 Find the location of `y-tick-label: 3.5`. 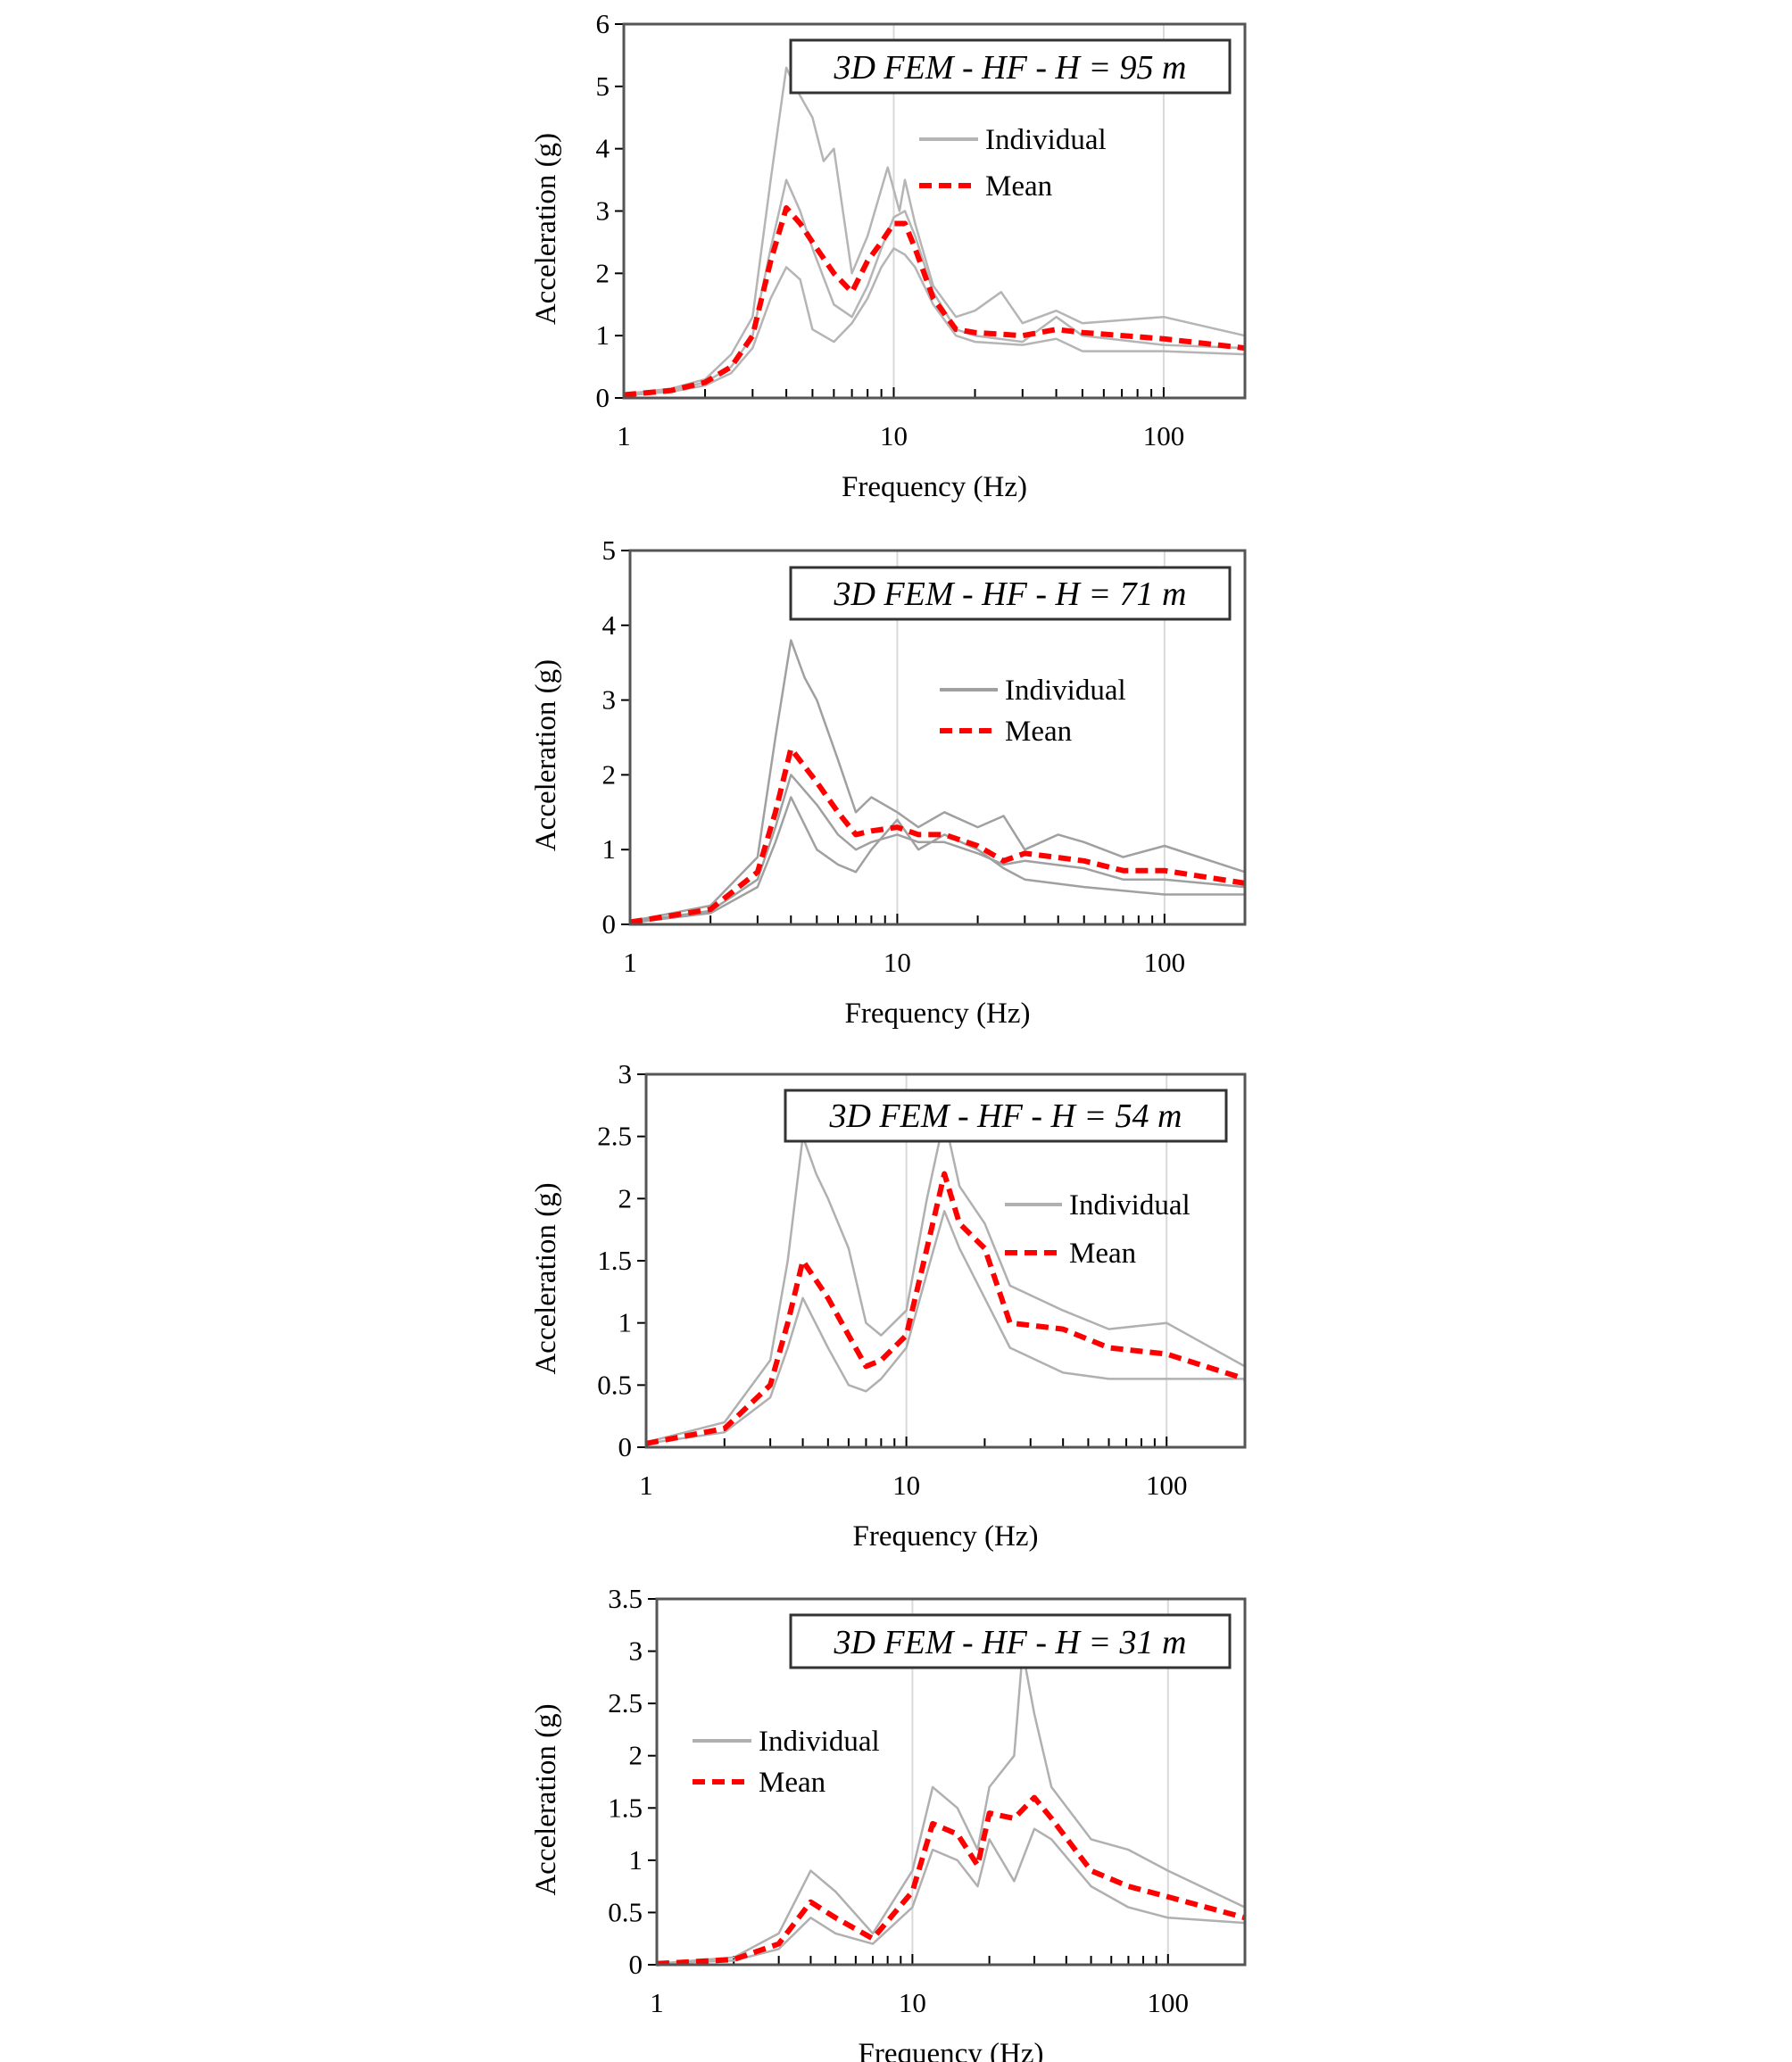

y-tick-label: 3.5 is located at coordinates (625, 1598).